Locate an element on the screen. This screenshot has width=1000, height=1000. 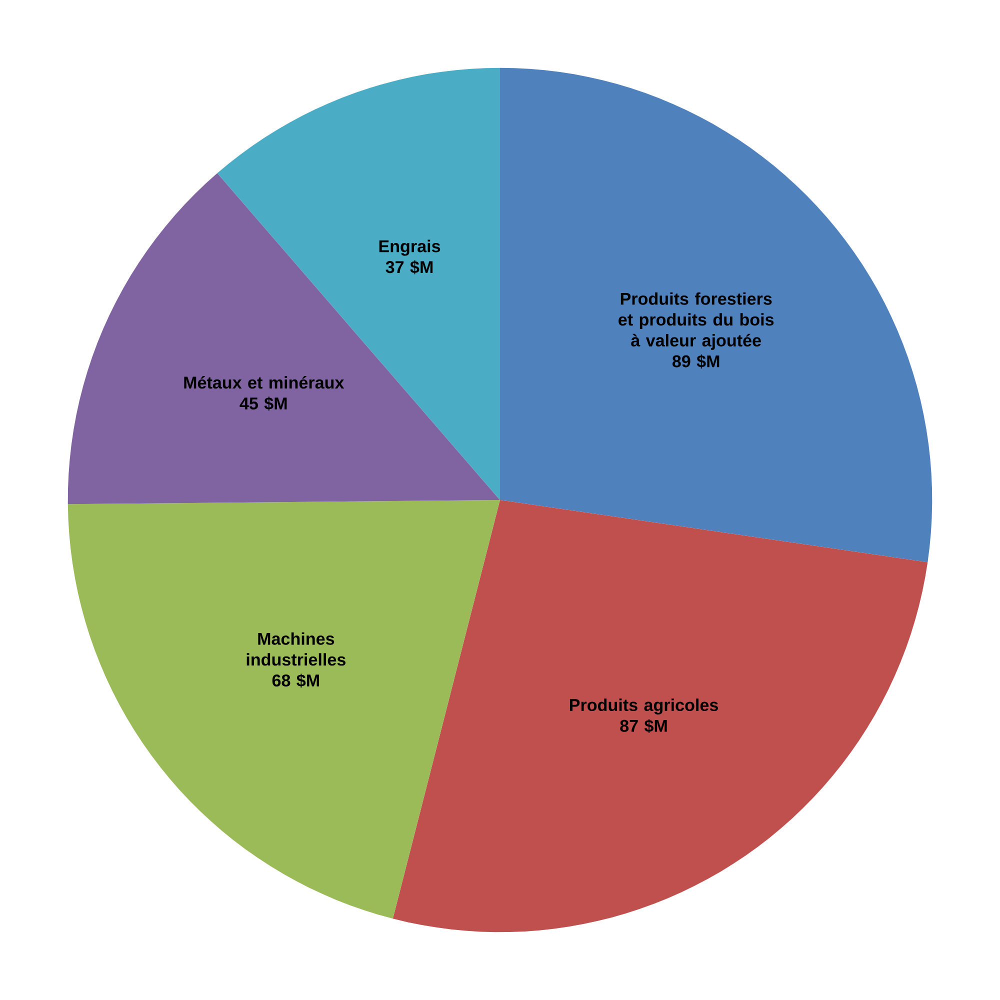
slice-label: Machines industrielles is located at coordinates (296, 649).